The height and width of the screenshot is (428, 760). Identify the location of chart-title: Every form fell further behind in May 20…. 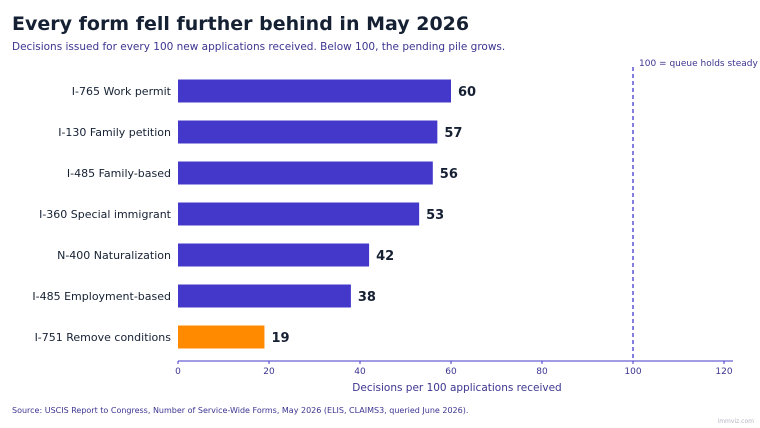
(241, 24).